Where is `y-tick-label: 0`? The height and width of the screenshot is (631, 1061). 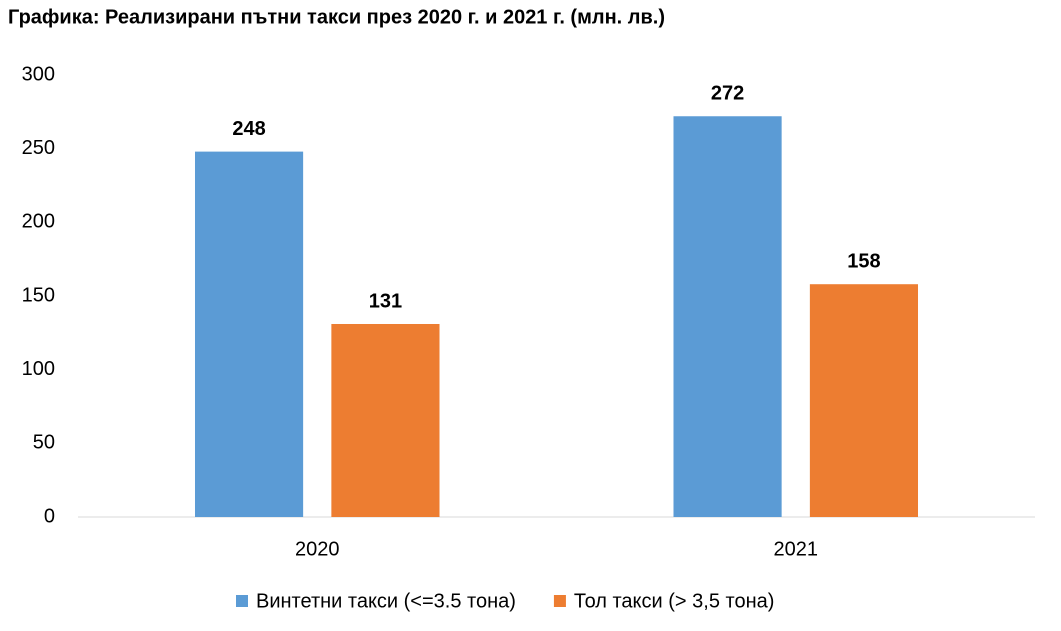
y-tick-label: 0 is located at coordinates (49, 516).